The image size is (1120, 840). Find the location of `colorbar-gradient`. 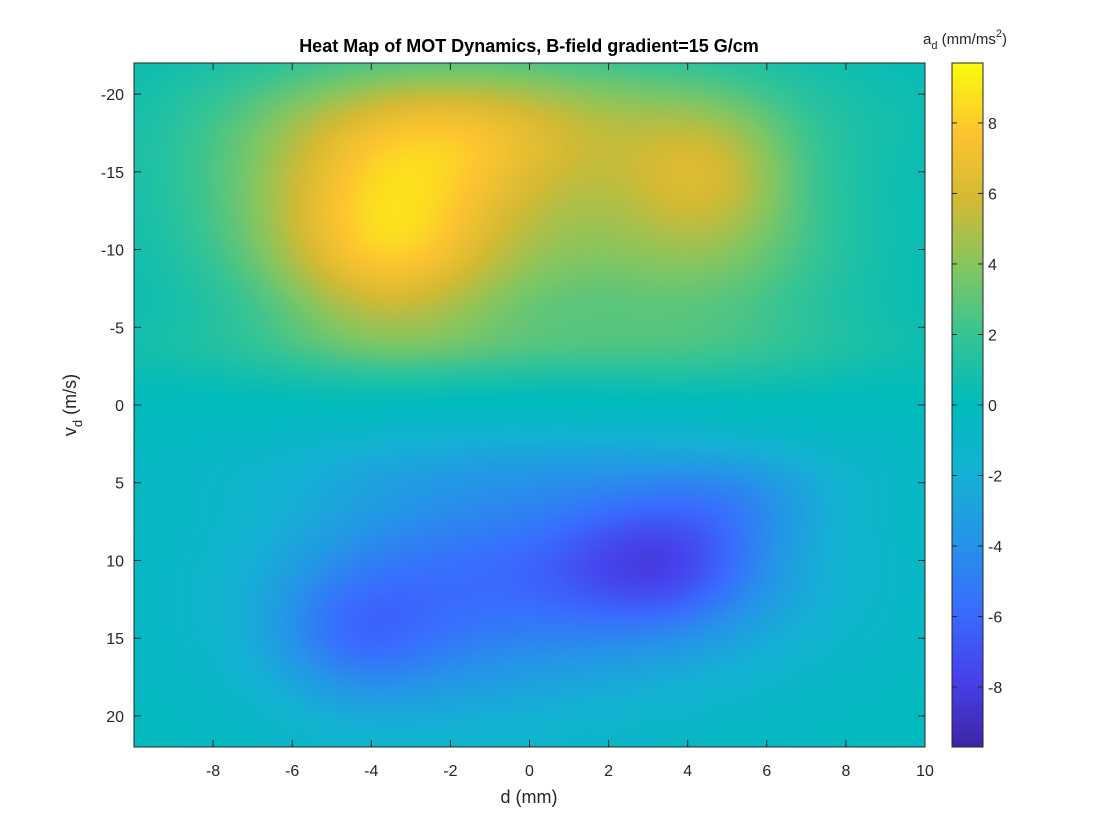

colorbar-gradient is located at coordinates (967, 405).